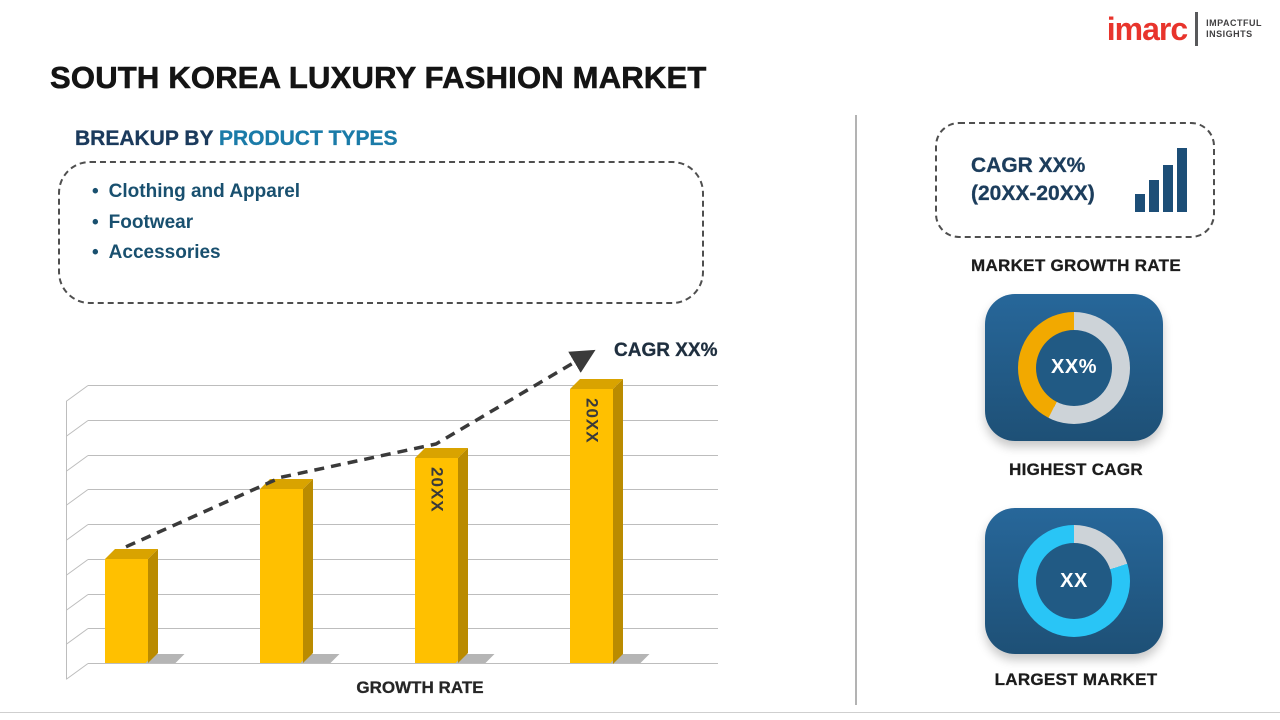 This screenshot has height=720, width=1280. Describe the element at coordinates (1161, 180) in the screenshot. I see `bar-chart-icon` at that location.